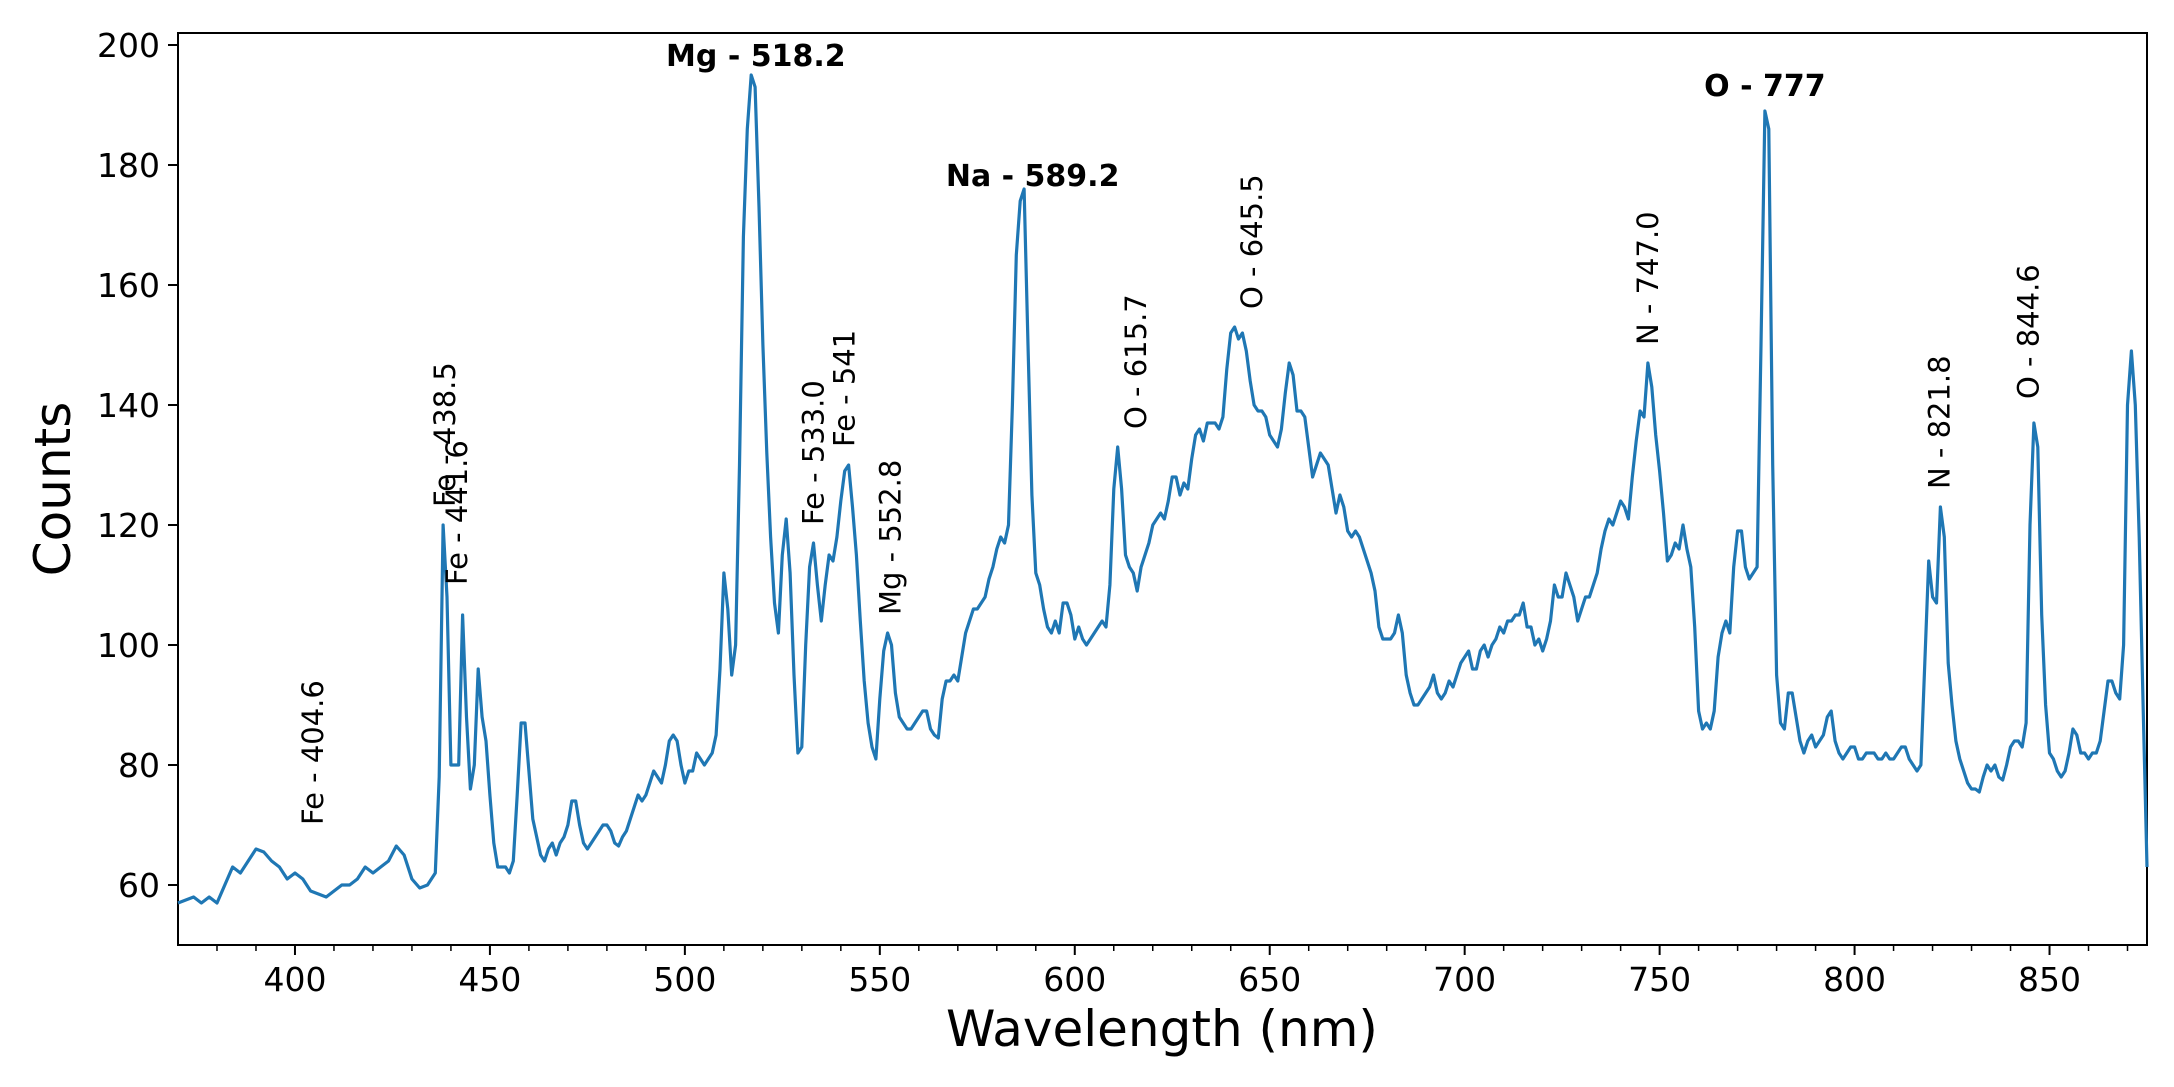 The width and height of the screenshot is (2174, 1087). I want to click on x-tick-label: 500, so click(684, 979).